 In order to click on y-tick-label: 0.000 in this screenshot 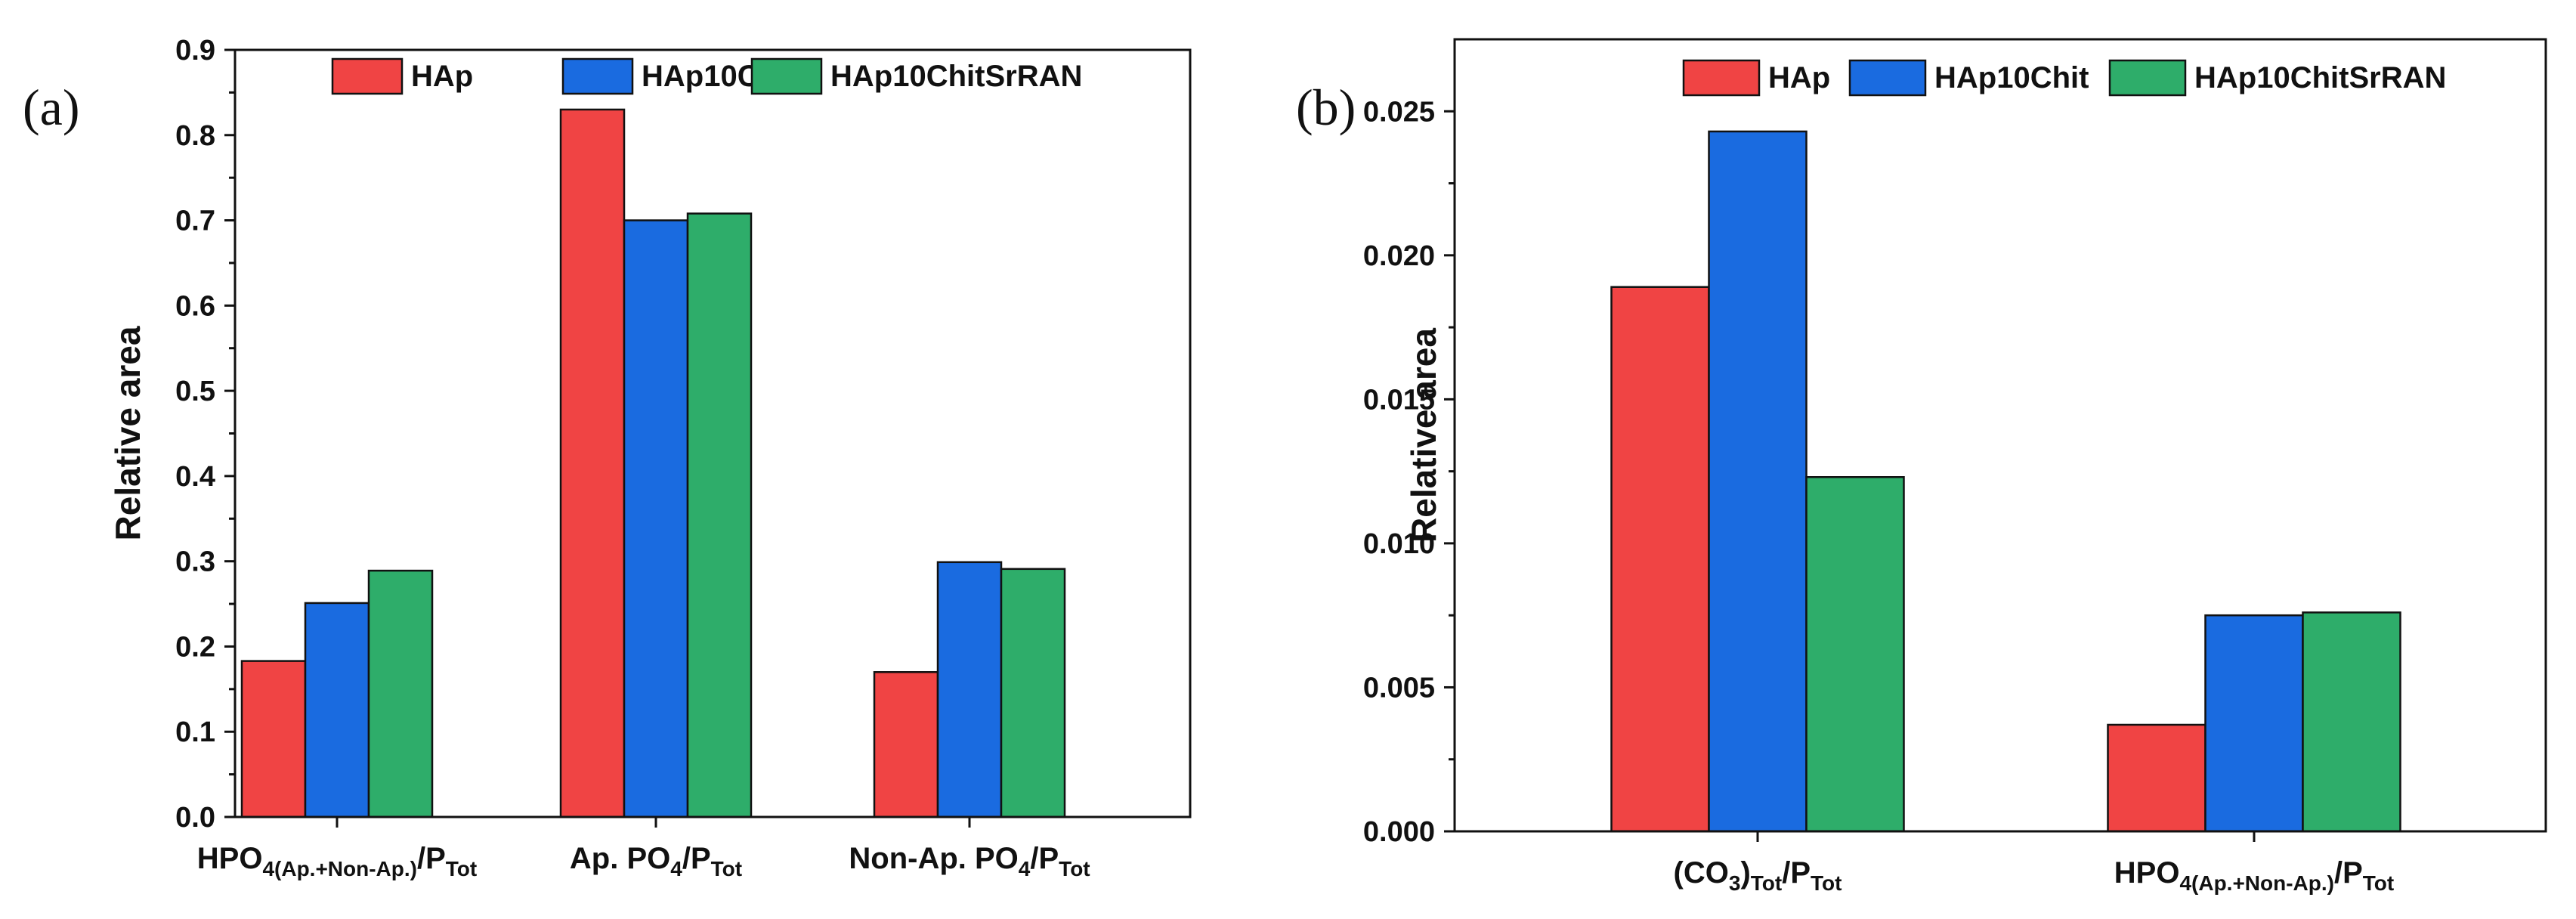, I will do `click(1399, 832)`.